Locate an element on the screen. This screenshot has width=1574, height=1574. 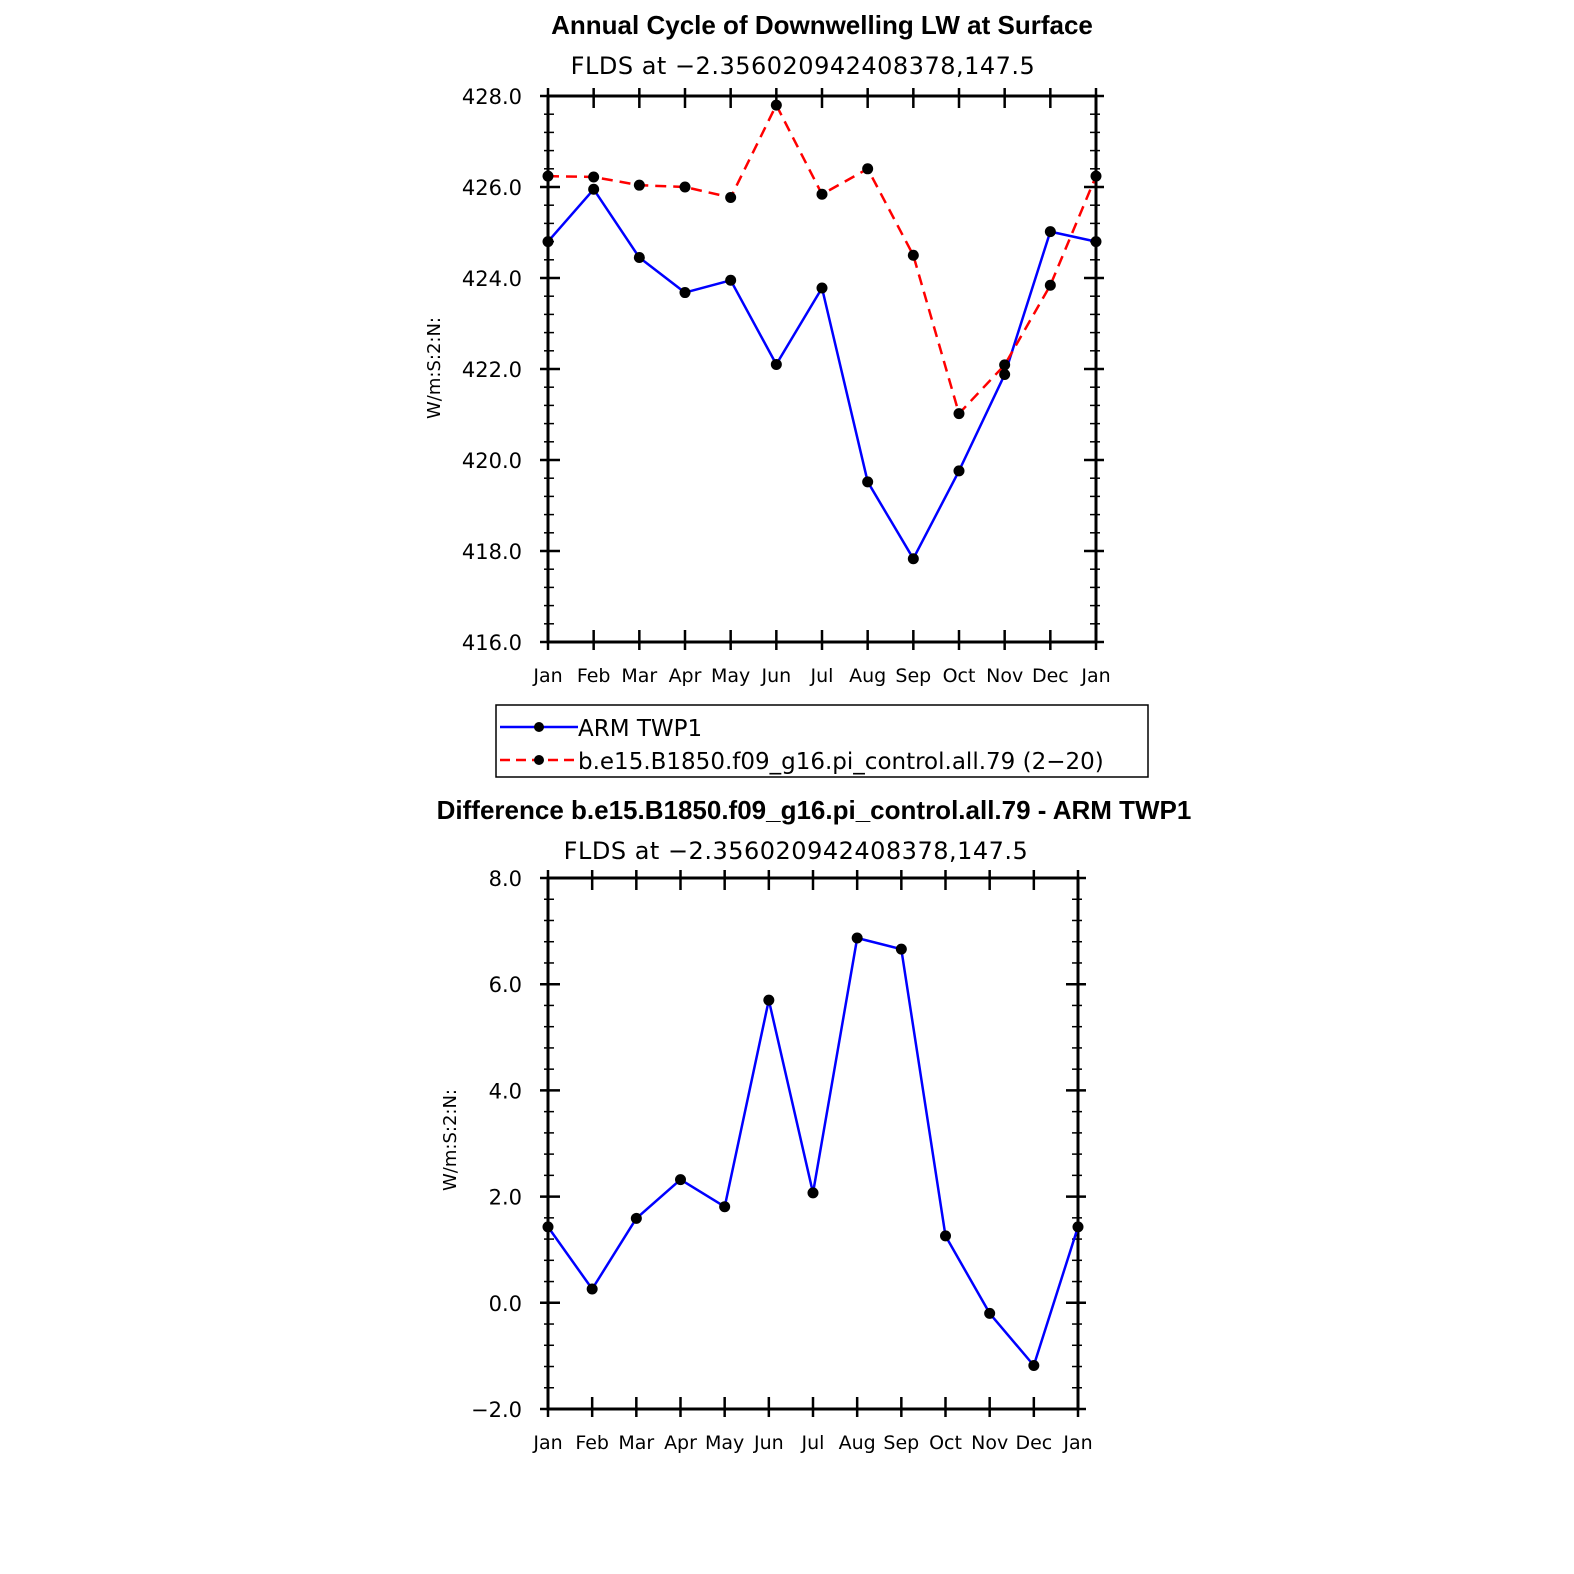
y-tick-label: −2.0 is located at coordinates (496, 1410).